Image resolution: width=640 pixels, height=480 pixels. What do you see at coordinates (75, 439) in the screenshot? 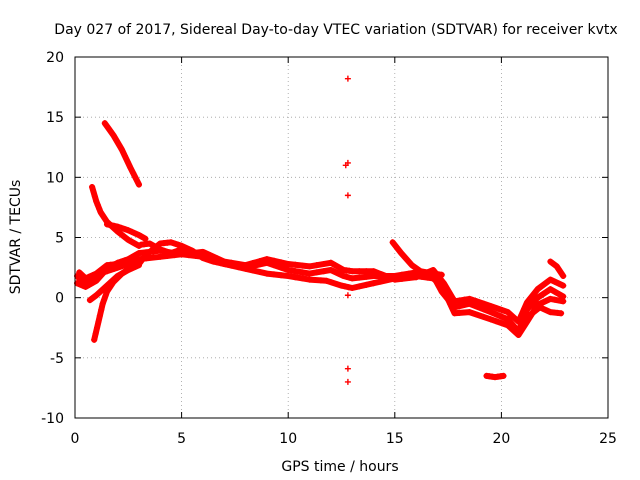
I see `x-tick-label: 0` at bounding box center [75, 439].